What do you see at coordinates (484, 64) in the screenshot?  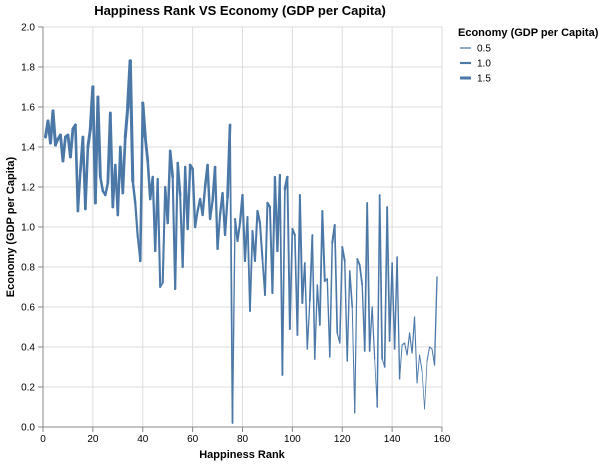 I see `legend-label: 1.0` at bounding box center [484, 64].